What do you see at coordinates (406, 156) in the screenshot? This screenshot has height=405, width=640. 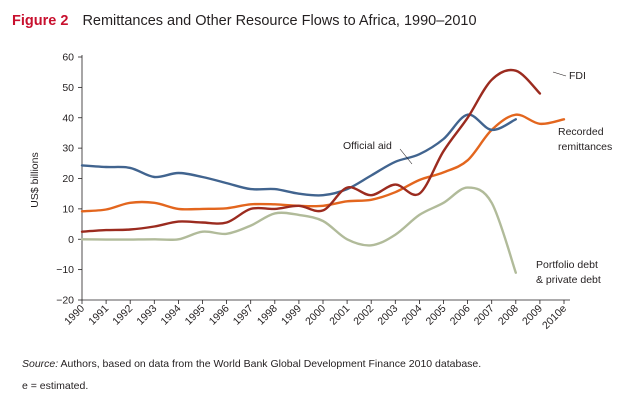 I see `series-label-official-aid-leader` at bounding box center [406, 156].